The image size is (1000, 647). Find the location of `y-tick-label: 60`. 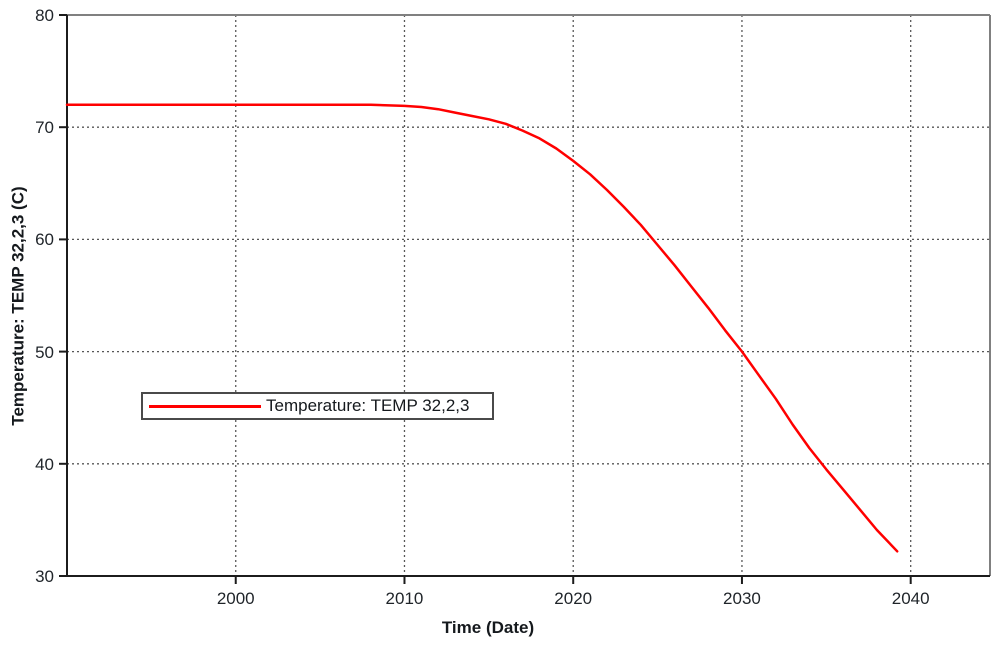

y-tick-label: 60 is located at coordinates (44, 240).